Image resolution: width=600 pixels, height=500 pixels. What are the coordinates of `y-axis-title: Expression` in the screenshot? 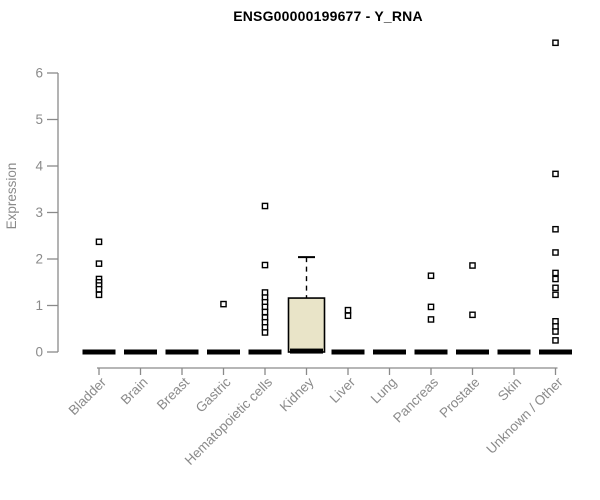 It's located at (11, 196).